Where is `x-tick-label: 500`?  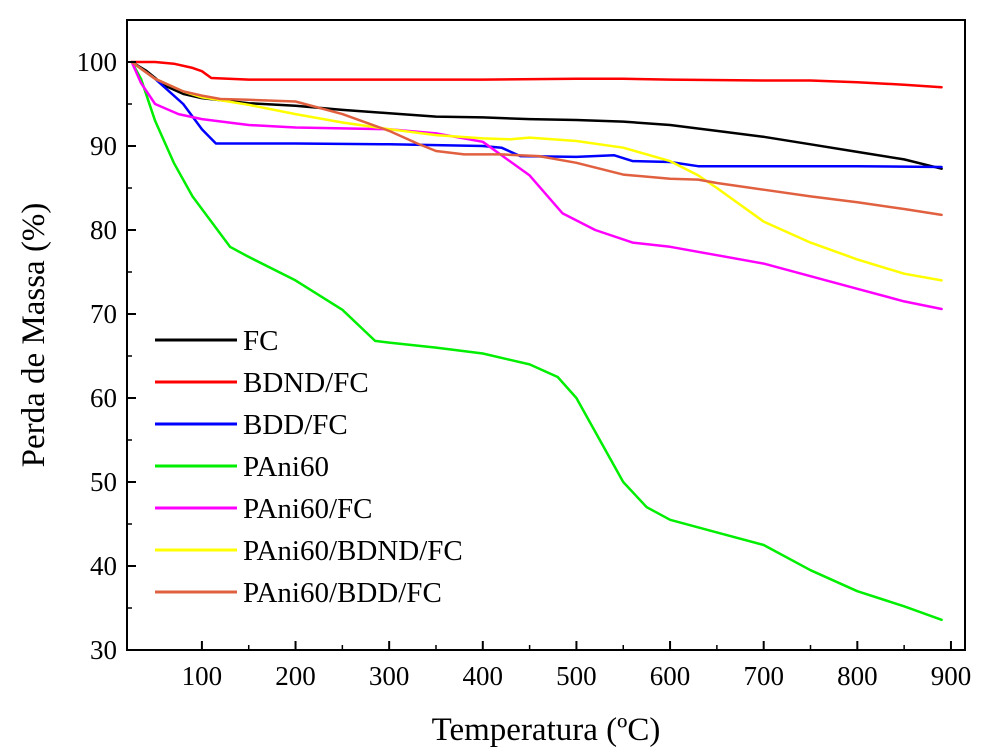 x-tick-label: 500 is located at coordinates (576, 676).